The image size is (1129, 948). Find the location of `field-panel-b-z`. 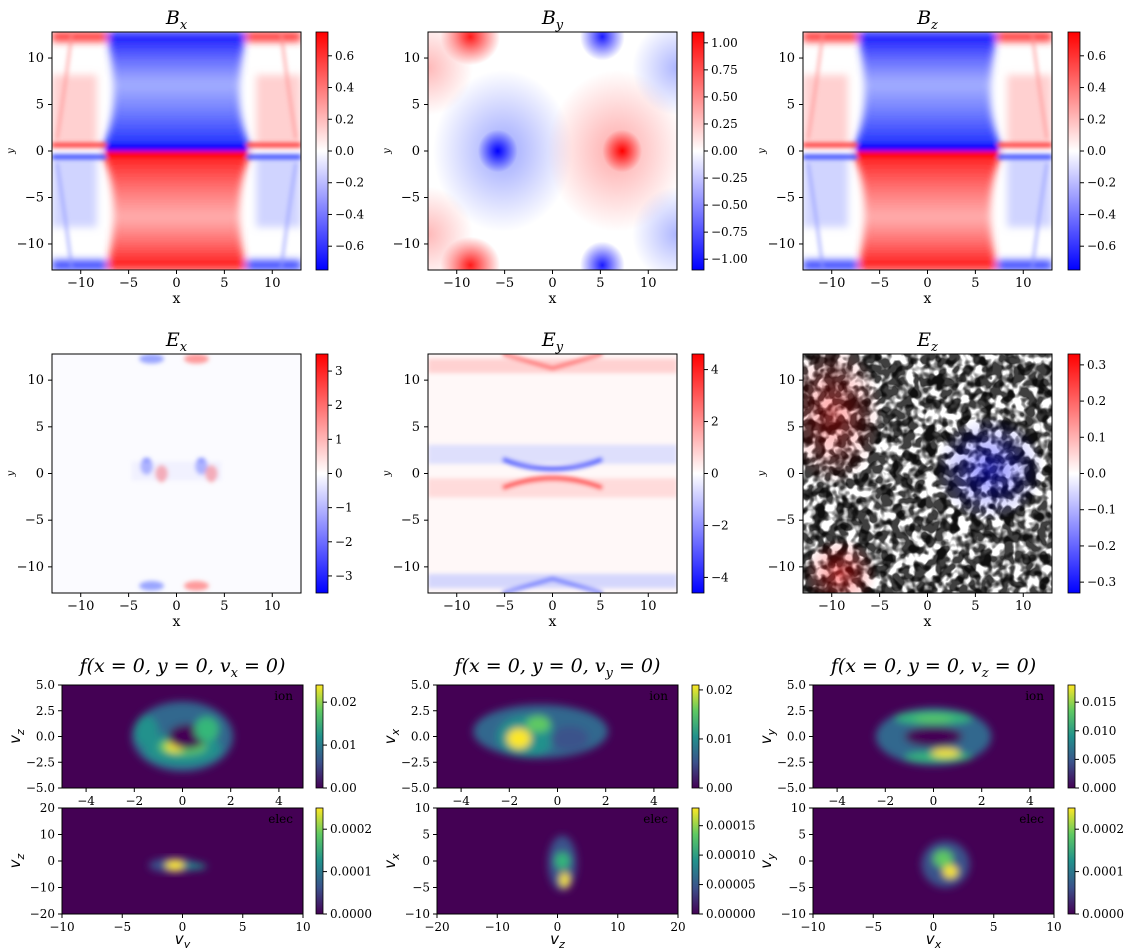

field-panel-b-z is located at coordinates (927, 151).